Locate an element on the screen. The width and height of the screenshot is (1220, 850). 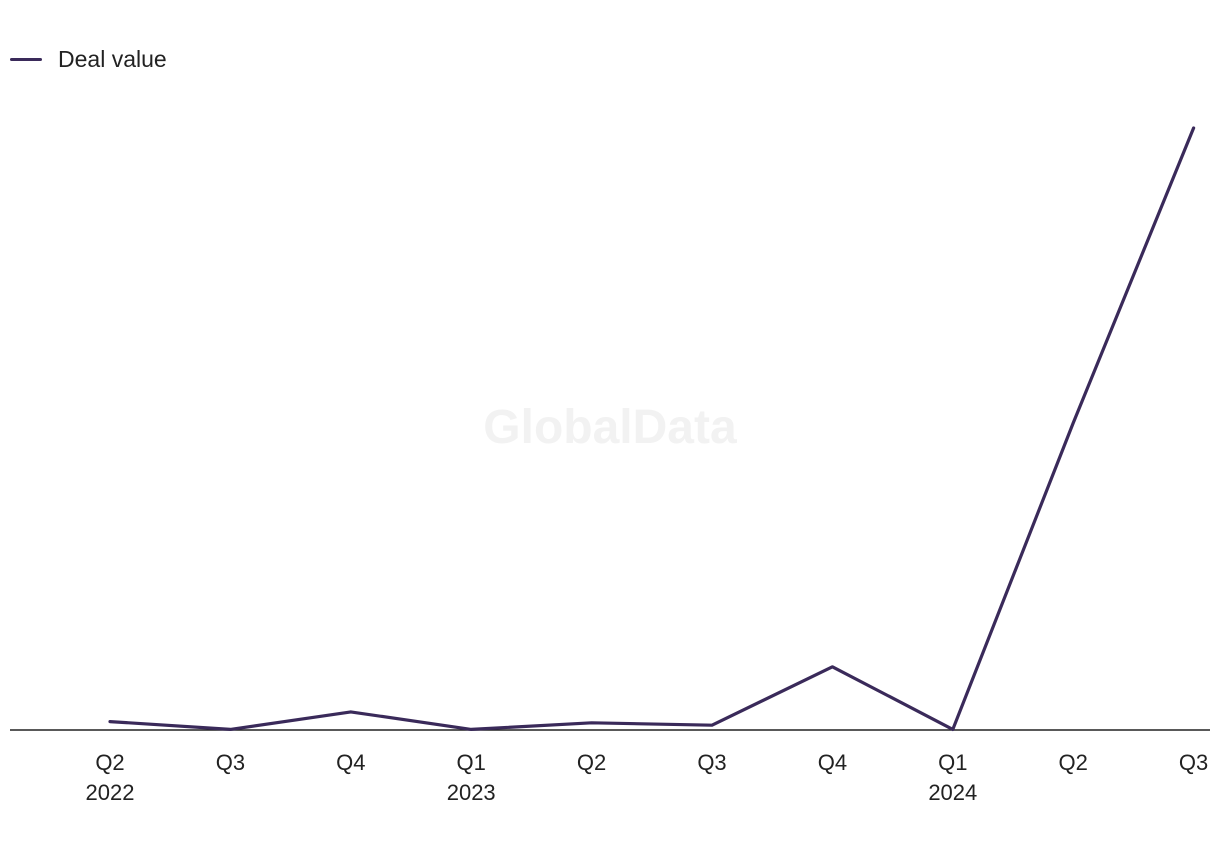
legend: Deal value is located at coordinates (88, 59).